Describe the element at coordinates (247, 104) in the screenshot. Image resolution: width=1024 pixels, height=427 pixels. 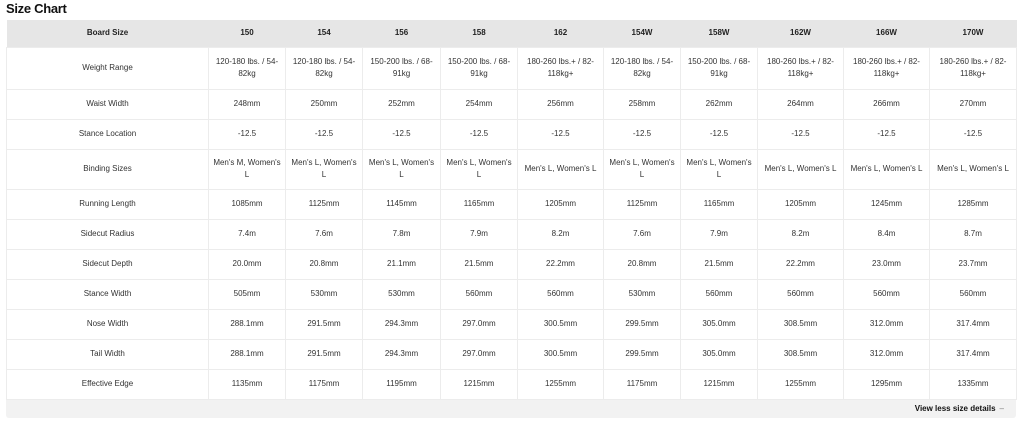
I see `table-cell: 248mm` at that location.